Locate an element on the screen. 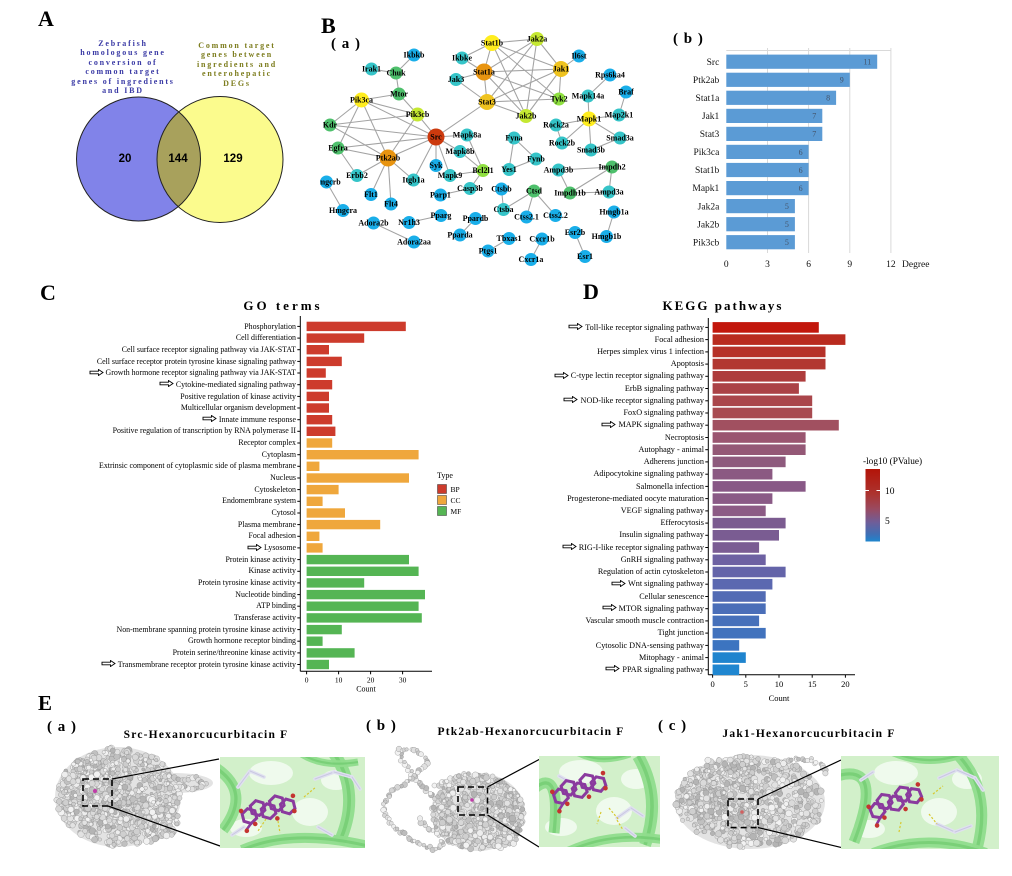  svg-text: Adora2b is located at coordinates (373, 223).